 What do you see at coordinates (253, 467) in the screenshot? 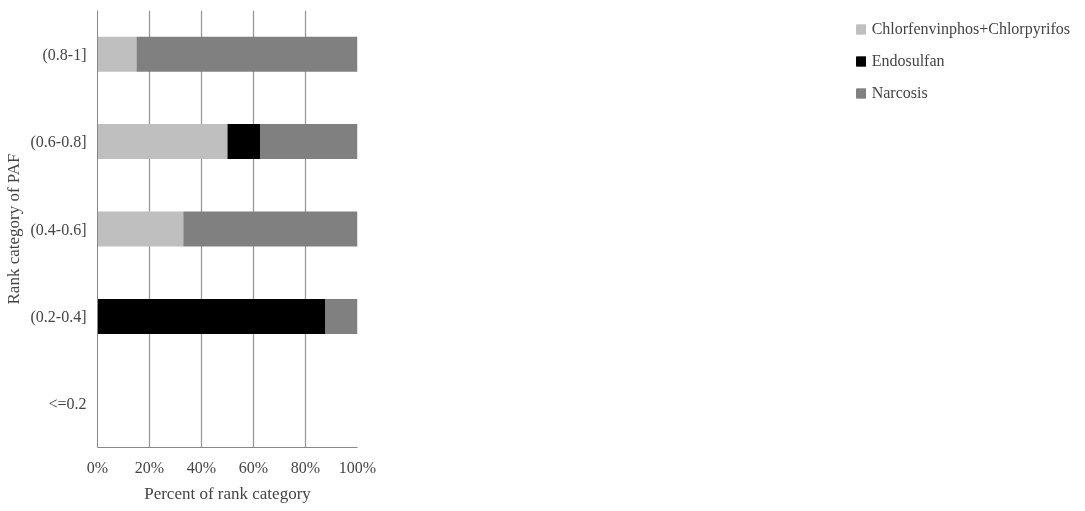
I see `x-tick-label: 60%` at bounding box center [253, 467].